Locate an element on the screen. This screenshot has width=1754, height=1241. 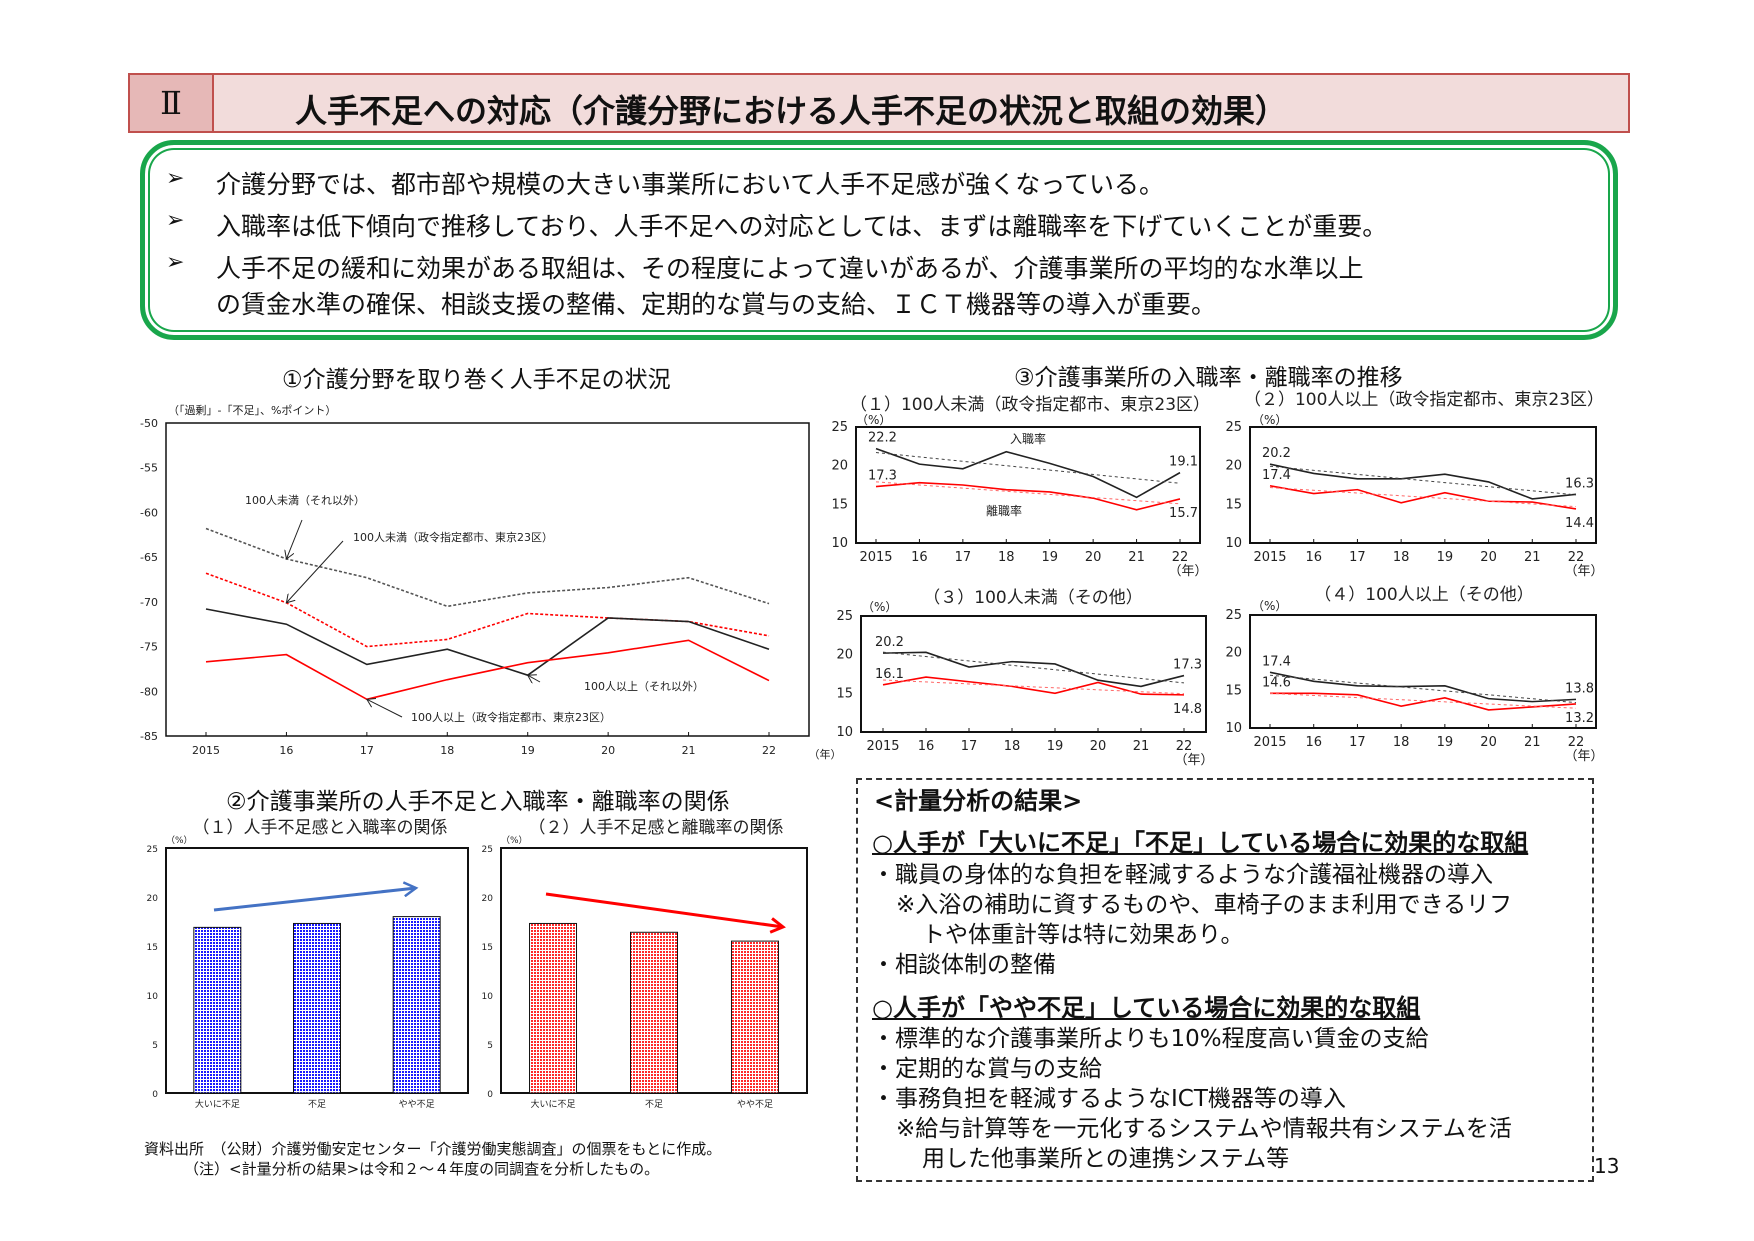
results-item: ※給与計算等を一元化するシステムや情報共有システムを活 is located at coordinates (1204, 1129).